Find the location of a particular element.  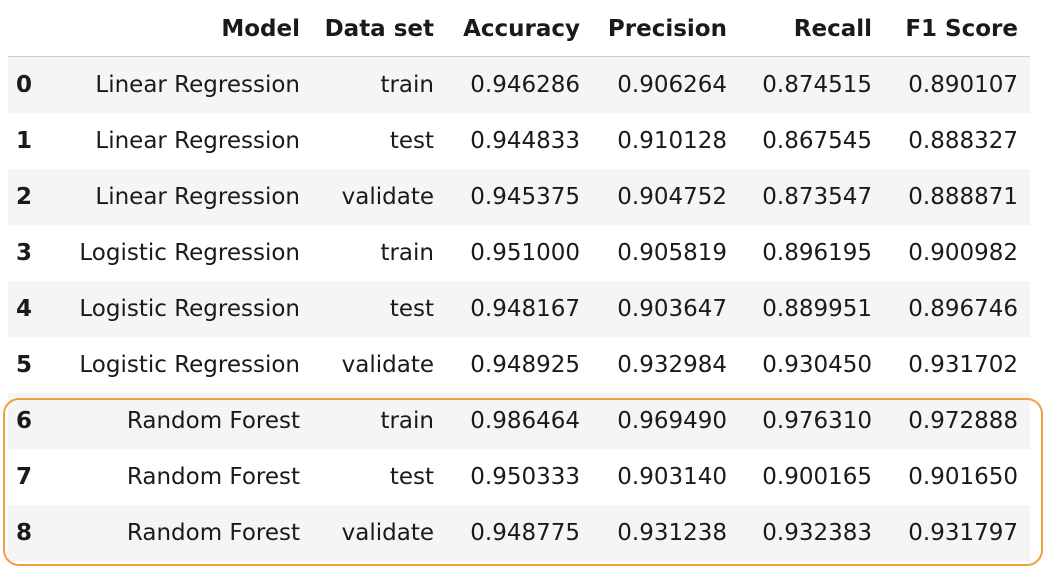

cell-recall: 0.932383 is located at coordinates (817, 533).